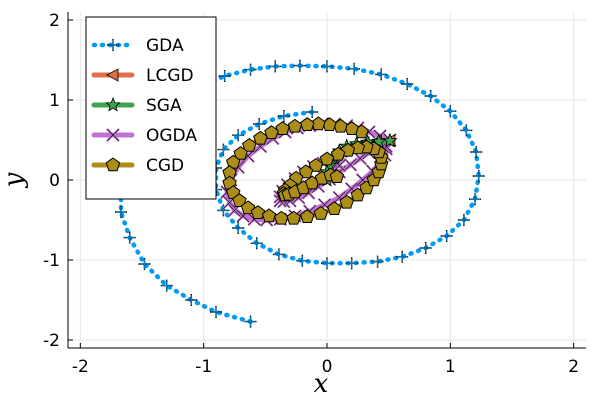  Describe the element at coordinates (299, 65) in the screenshot. I see `point-gda-16-inner` at that location.